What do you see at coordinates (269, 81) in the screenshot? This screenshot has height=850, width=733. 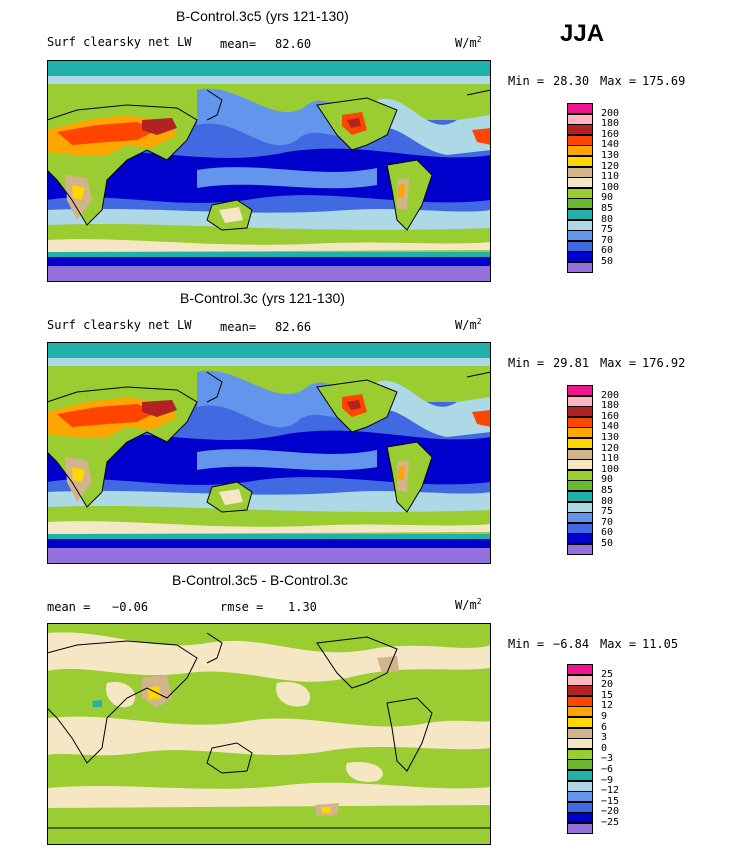 I see `arctic-light-band` at bounding box center [269, 81].